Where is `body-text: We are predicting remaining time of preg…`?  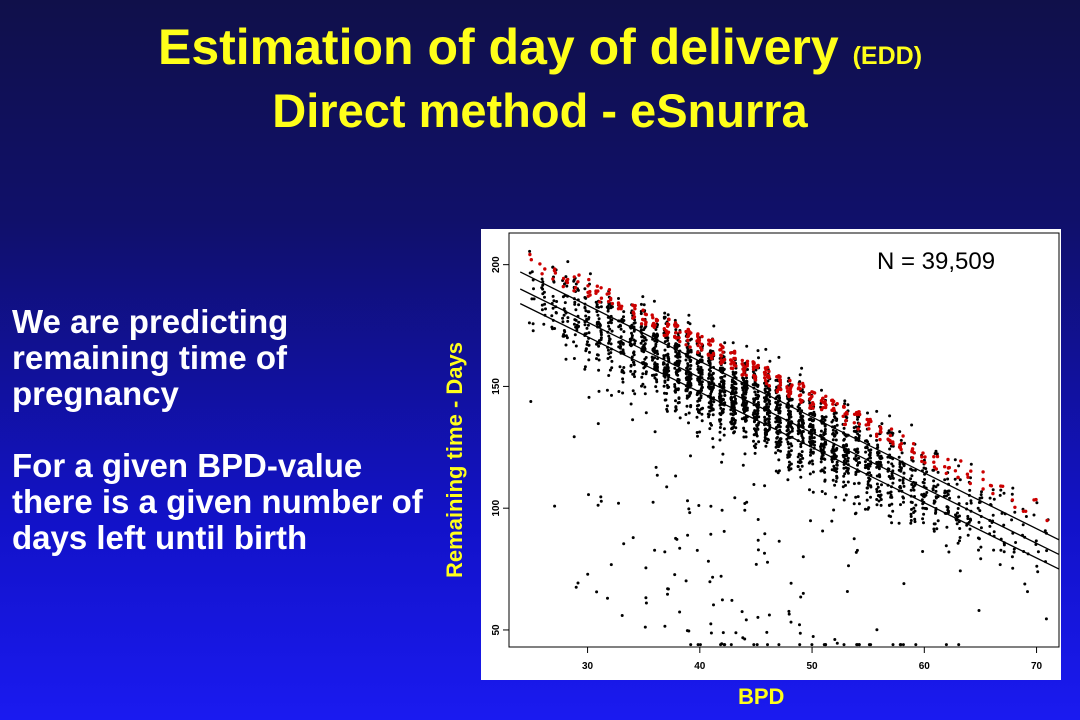 body-text: We are predicting remaining time of preg… is located at coordinates (222, 430).